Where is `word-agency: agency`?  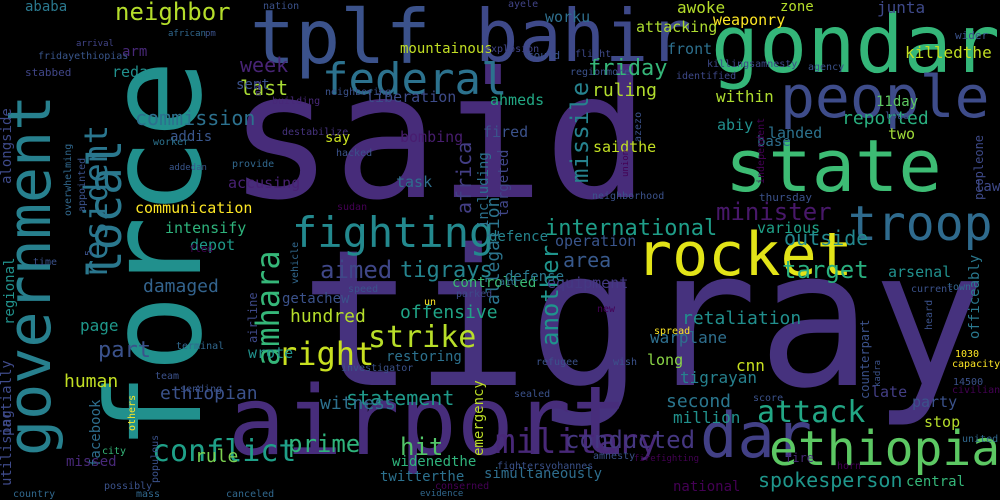 word-agency: agency is located at coordinates (826, 67).